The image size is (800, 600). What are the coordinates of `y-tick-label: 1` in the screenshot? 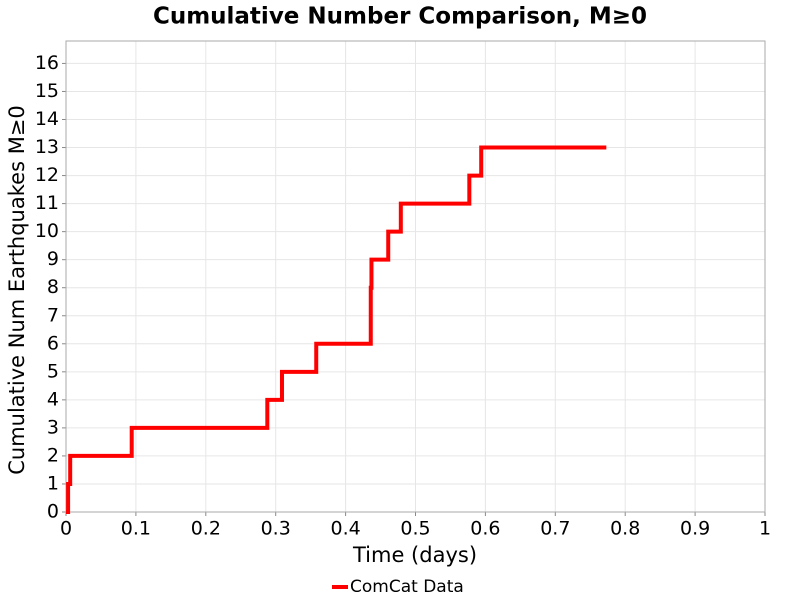 It's located at (53, 483).